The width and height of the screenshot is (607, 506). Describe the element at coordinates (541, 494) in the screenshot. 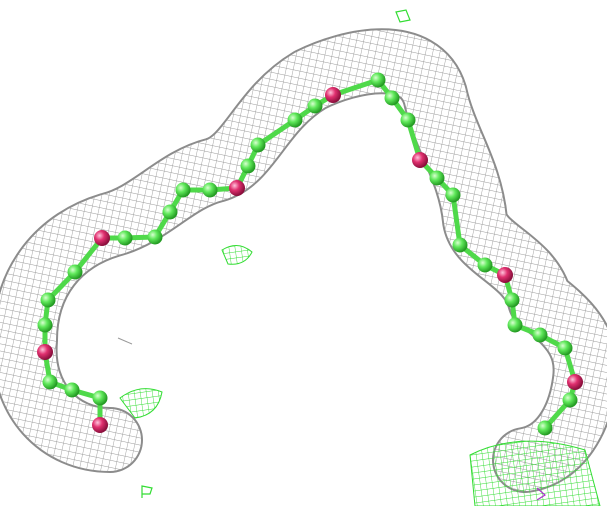

I see `atom-marker` at that location.